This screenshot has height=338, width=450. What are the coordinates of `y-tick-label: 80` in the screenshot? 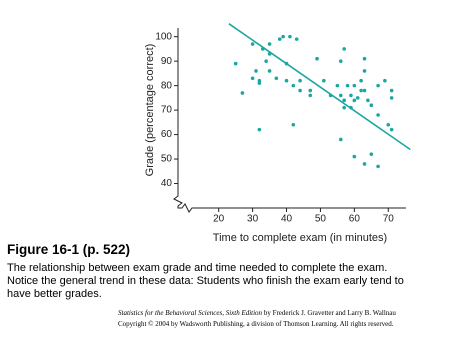 It's located at (167, 85).